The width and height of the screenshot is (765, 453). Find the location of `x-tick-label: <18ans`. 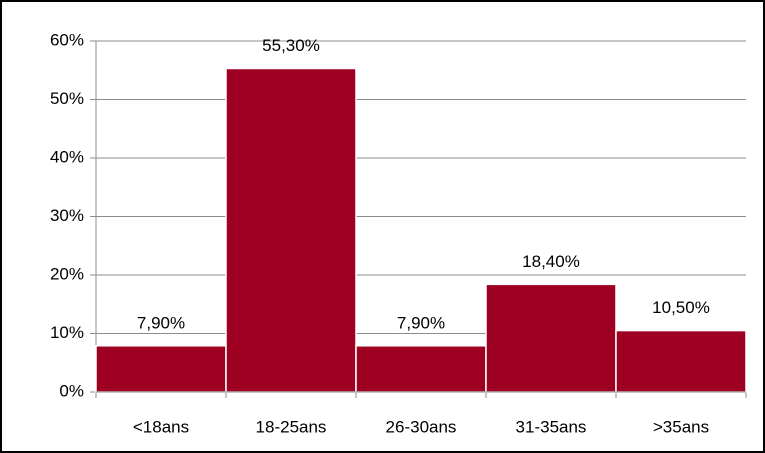

x-tick-label: <18ans is located at coordinates (161, 426).